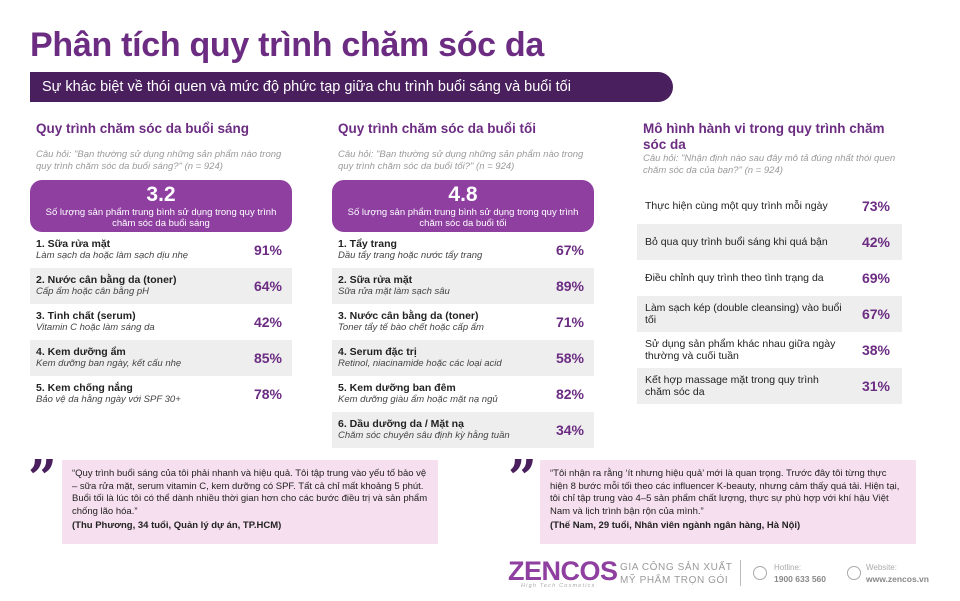 The width and height of the screenshot is (960, 601). I want to click on brand-tagline: High Tech Cosmetics, so click(558, 586).